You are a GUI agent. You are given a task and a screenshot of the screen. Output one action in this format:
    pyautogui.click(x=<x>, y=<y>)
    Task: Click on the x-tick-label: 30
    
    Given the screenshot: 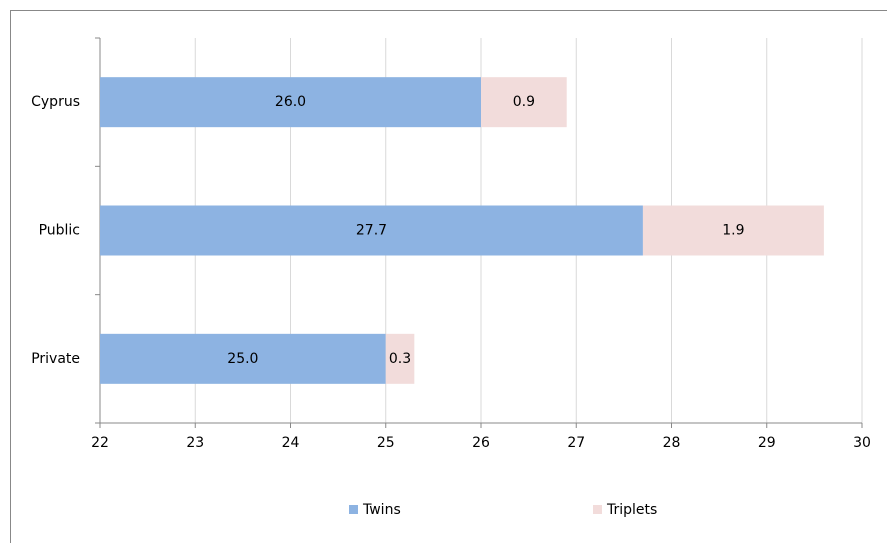 What is the action you would take?
    pyautogui.click(x=862, y=443)
    